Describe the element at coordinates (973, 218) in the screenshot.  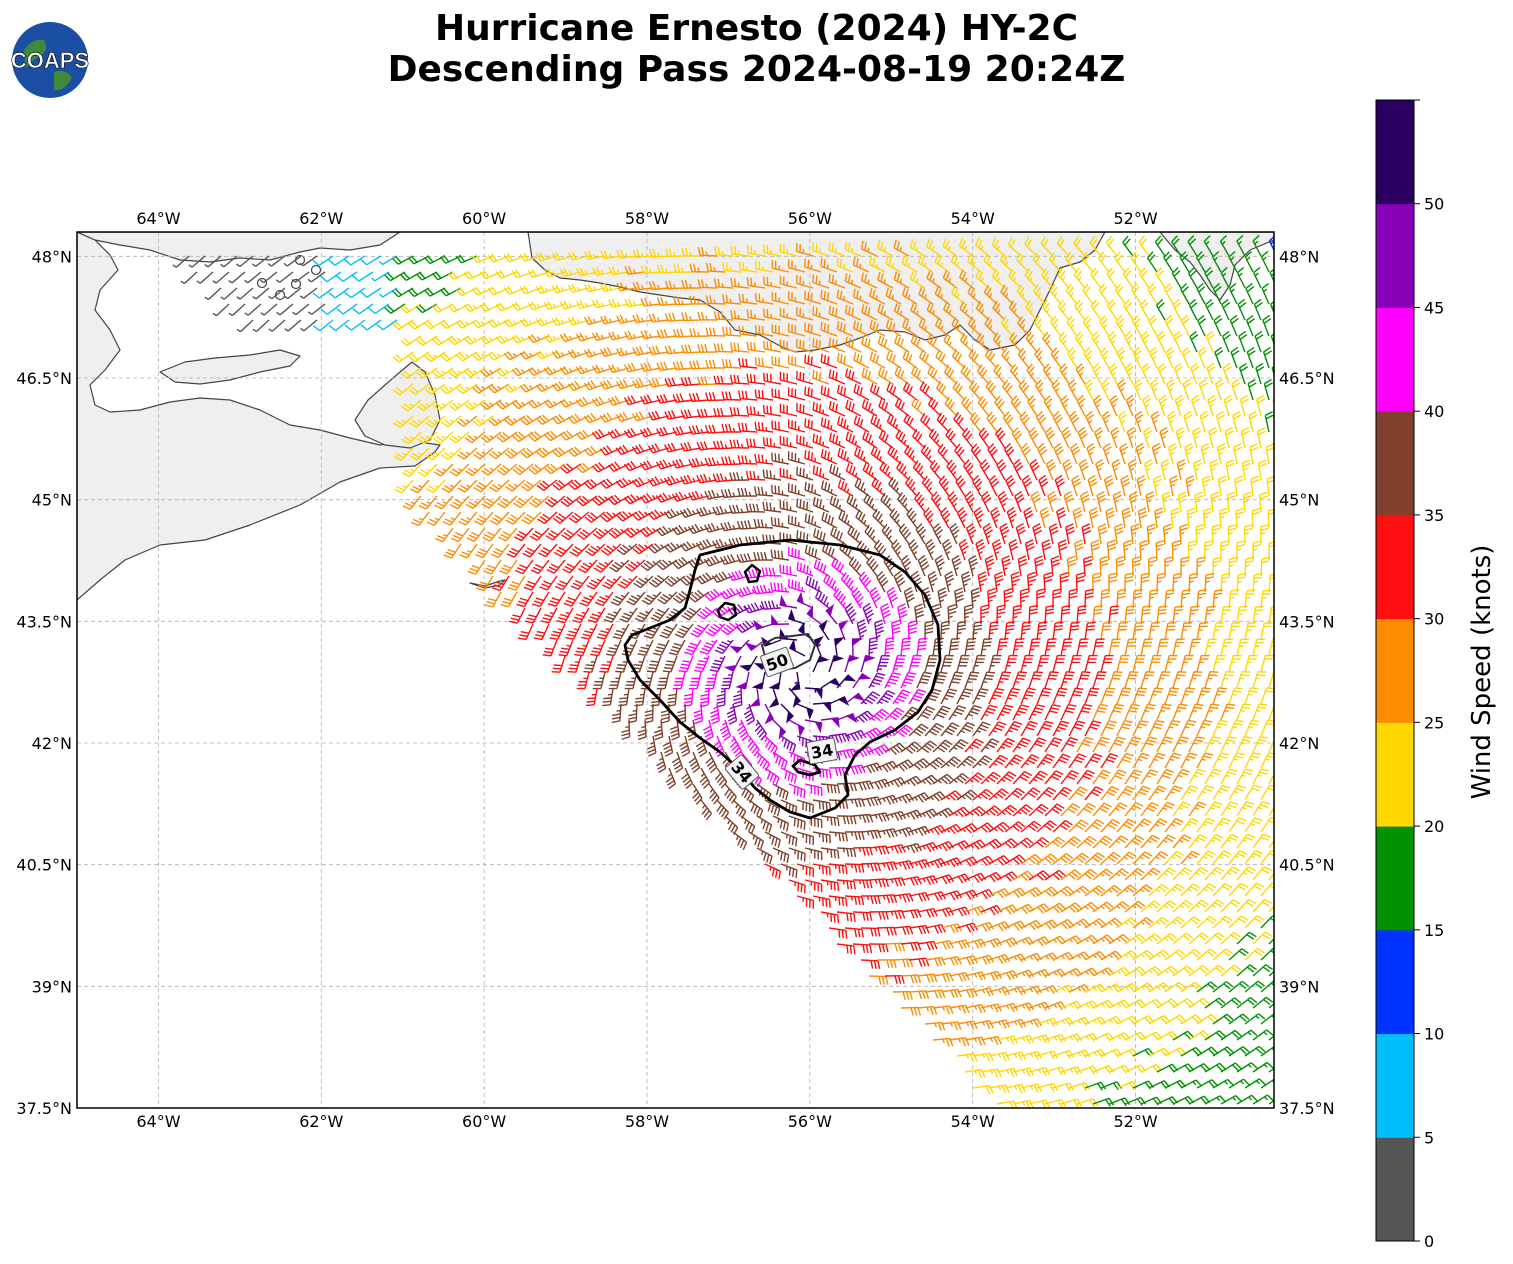
I see `lon-tick-label-top: 54°W` at that location.